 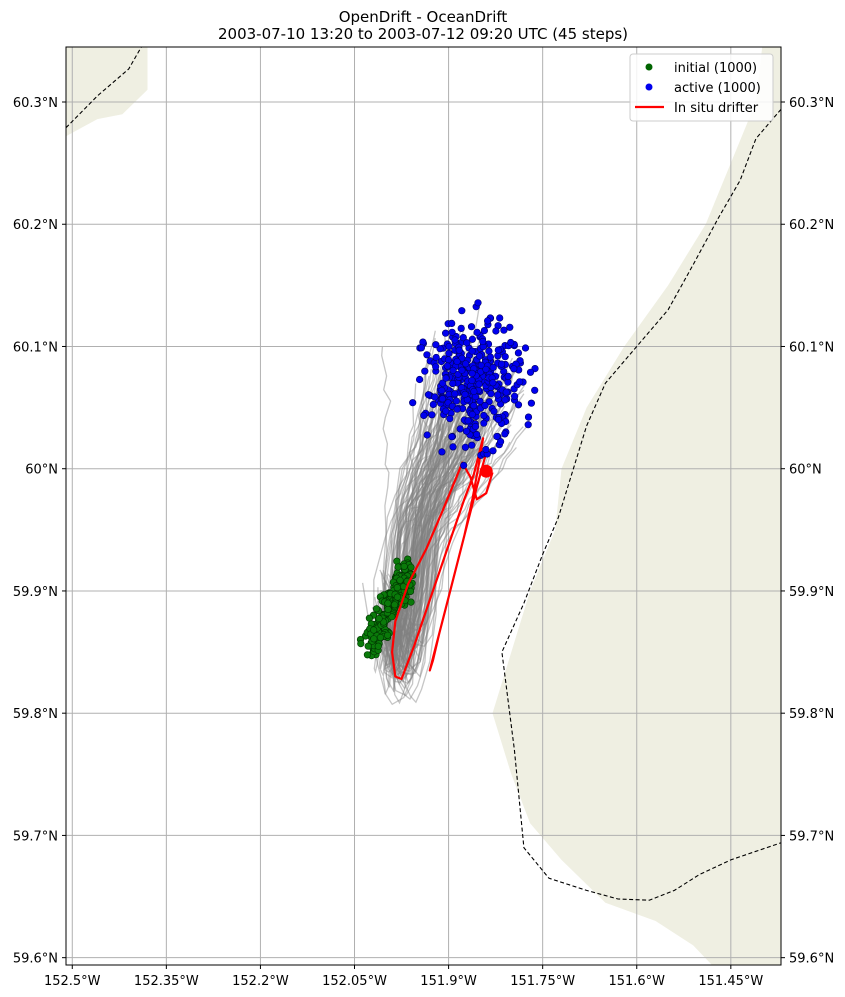 What do you see at coordinates (35, 714) in the screenshot?
I see `lat-tick-label-left: 59.8°N` at bounding box center [35, 714].